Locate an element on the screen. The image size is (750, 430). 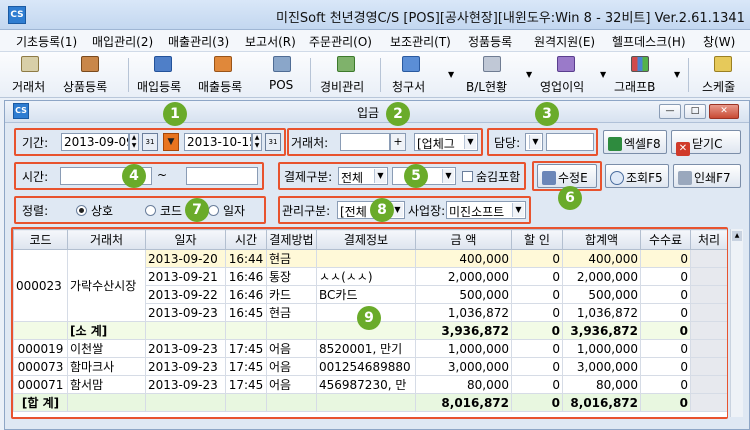
minimize-button: — is located at coordinates (670, 111).